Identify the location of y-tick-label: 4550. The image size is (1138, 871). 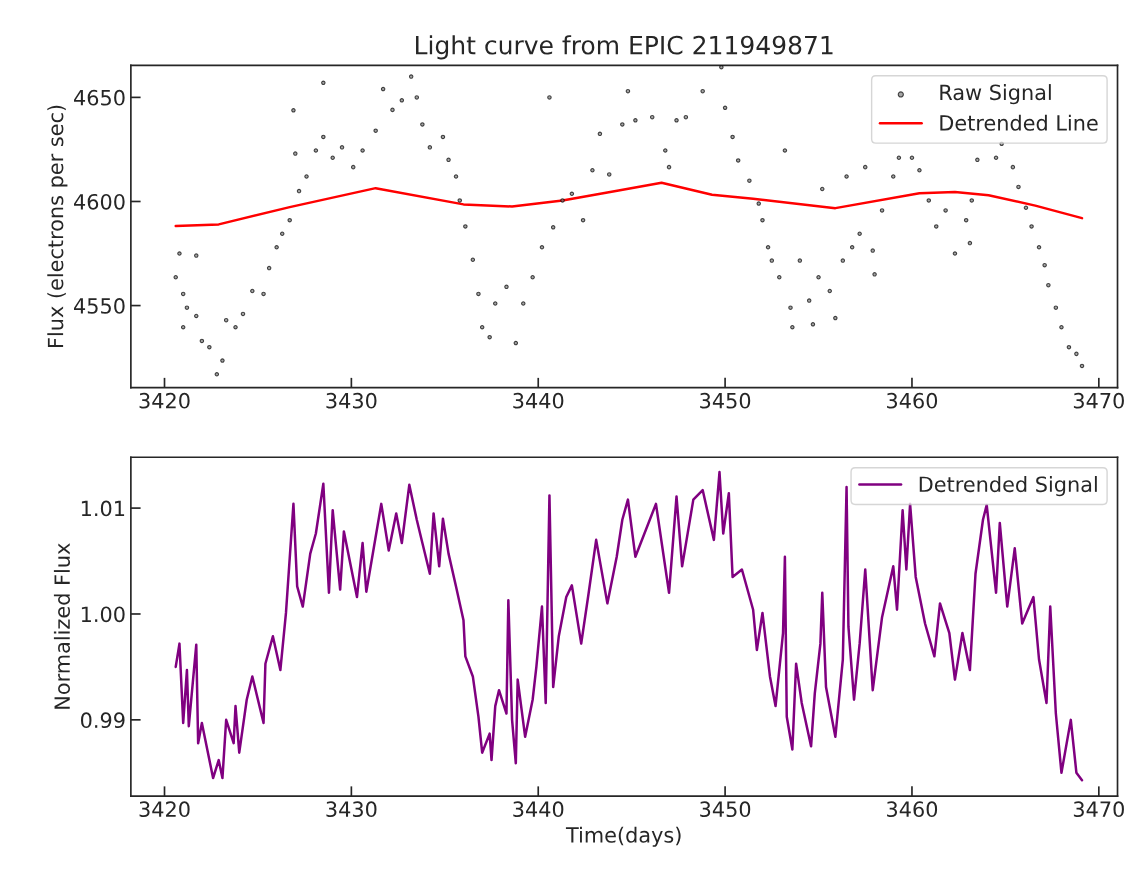
(99, 306).